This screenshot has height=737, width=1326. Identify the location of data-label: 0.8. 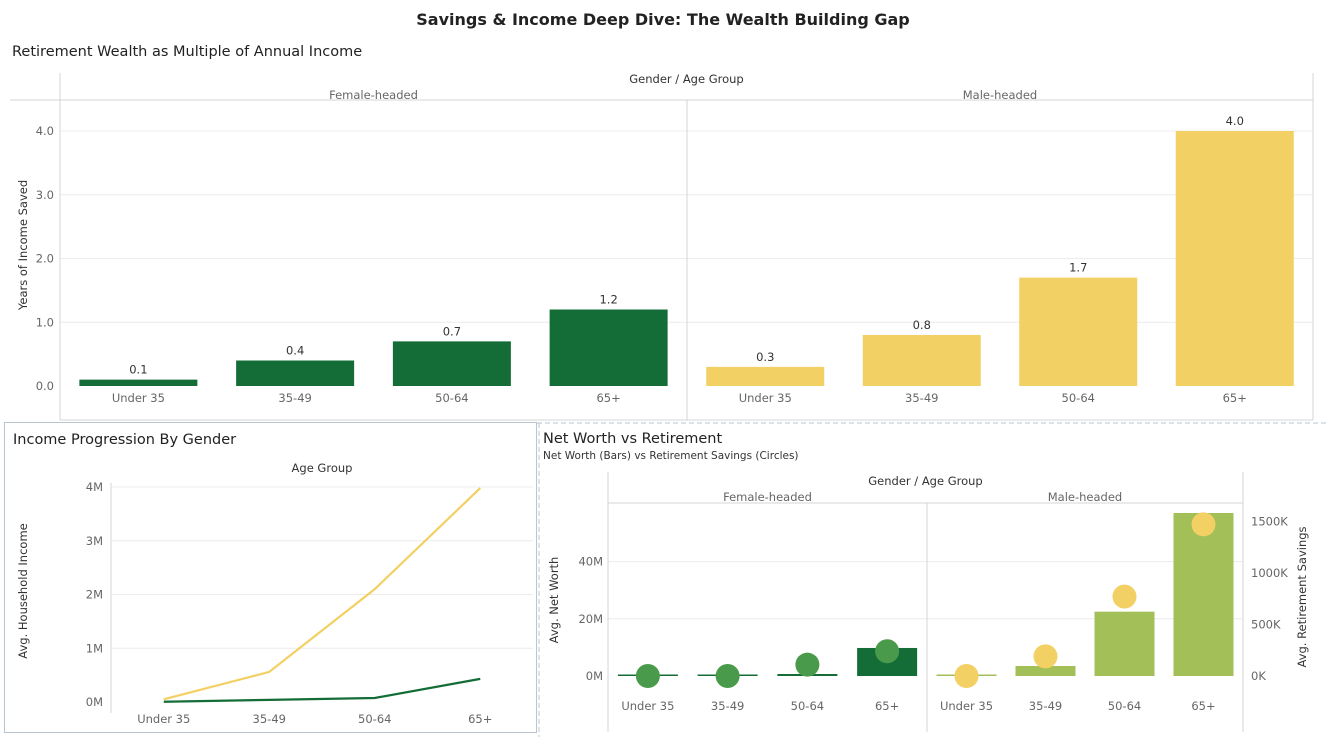
(922, 325).